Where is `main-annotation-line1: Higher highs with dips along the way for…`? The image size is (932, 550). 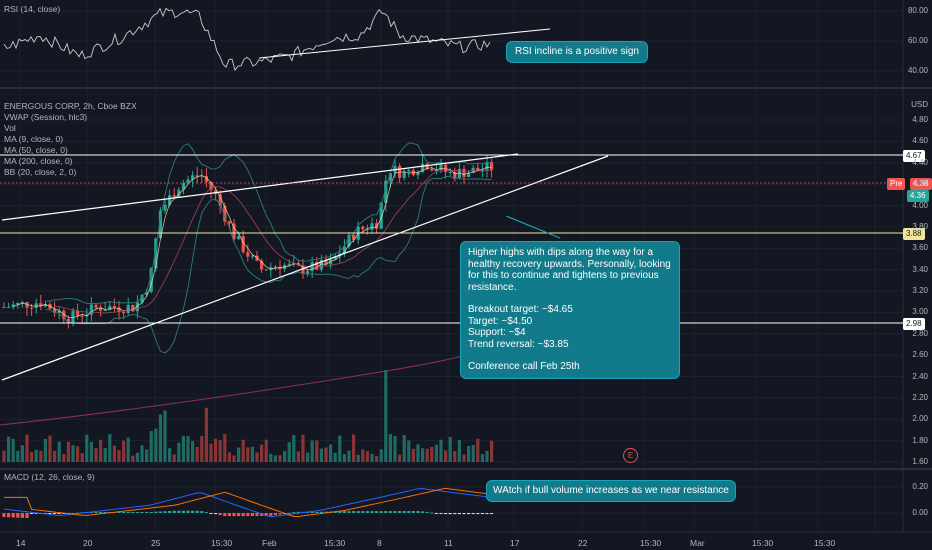 main-annotation-line1: Higher highs with dips along the way for… is located at coordinates (569, 270).